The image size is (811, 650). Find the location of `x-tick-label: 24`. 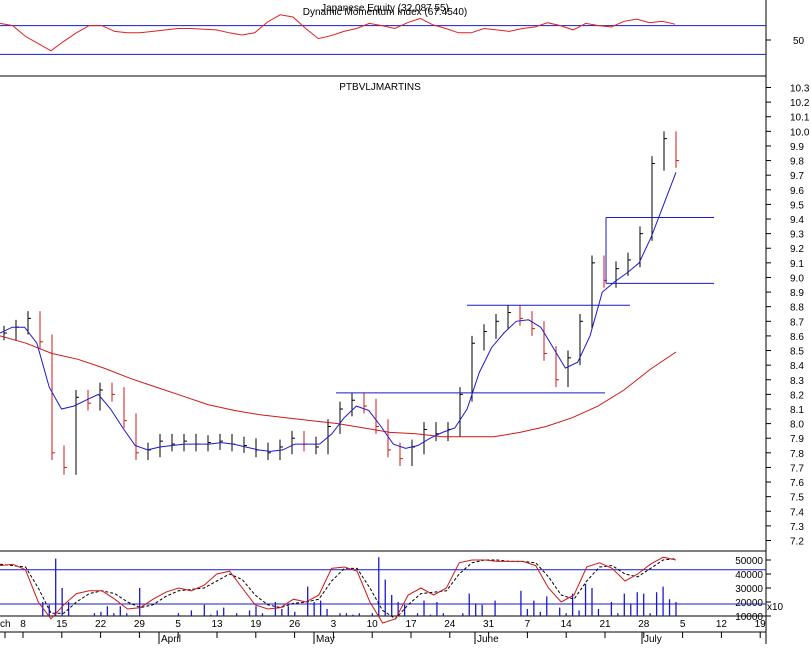

x-tick-label: 24 is located at coordinates (450, 624).